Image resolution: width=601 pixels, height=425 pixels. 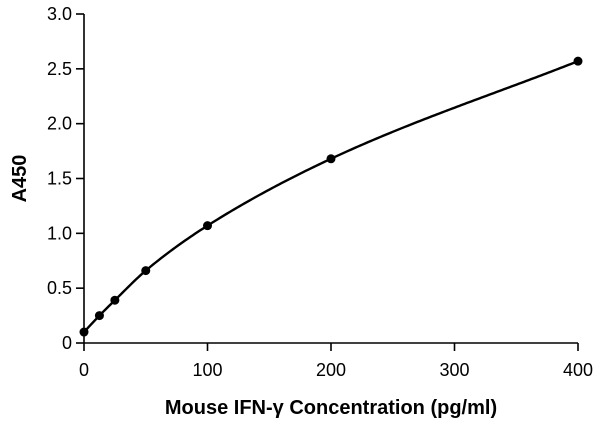 What do you see at coordinates (331, 370) in the screenshot?
I see `x-tick-label: 200` at bounding box center [331, 370].